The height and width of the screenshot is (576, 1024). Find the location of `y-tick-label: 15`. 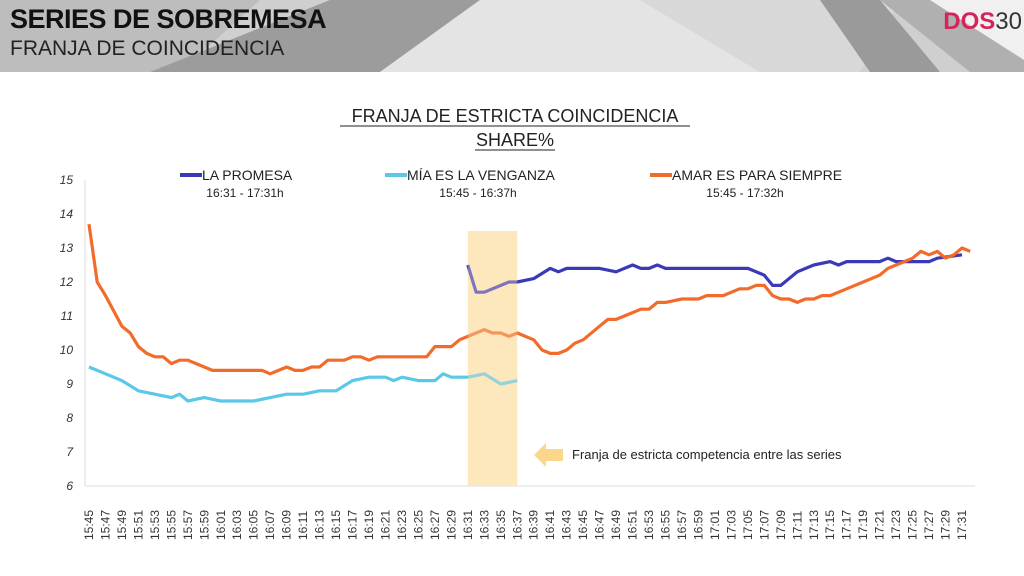

y-tick-label: 15 is located at coordinates (67, 180).